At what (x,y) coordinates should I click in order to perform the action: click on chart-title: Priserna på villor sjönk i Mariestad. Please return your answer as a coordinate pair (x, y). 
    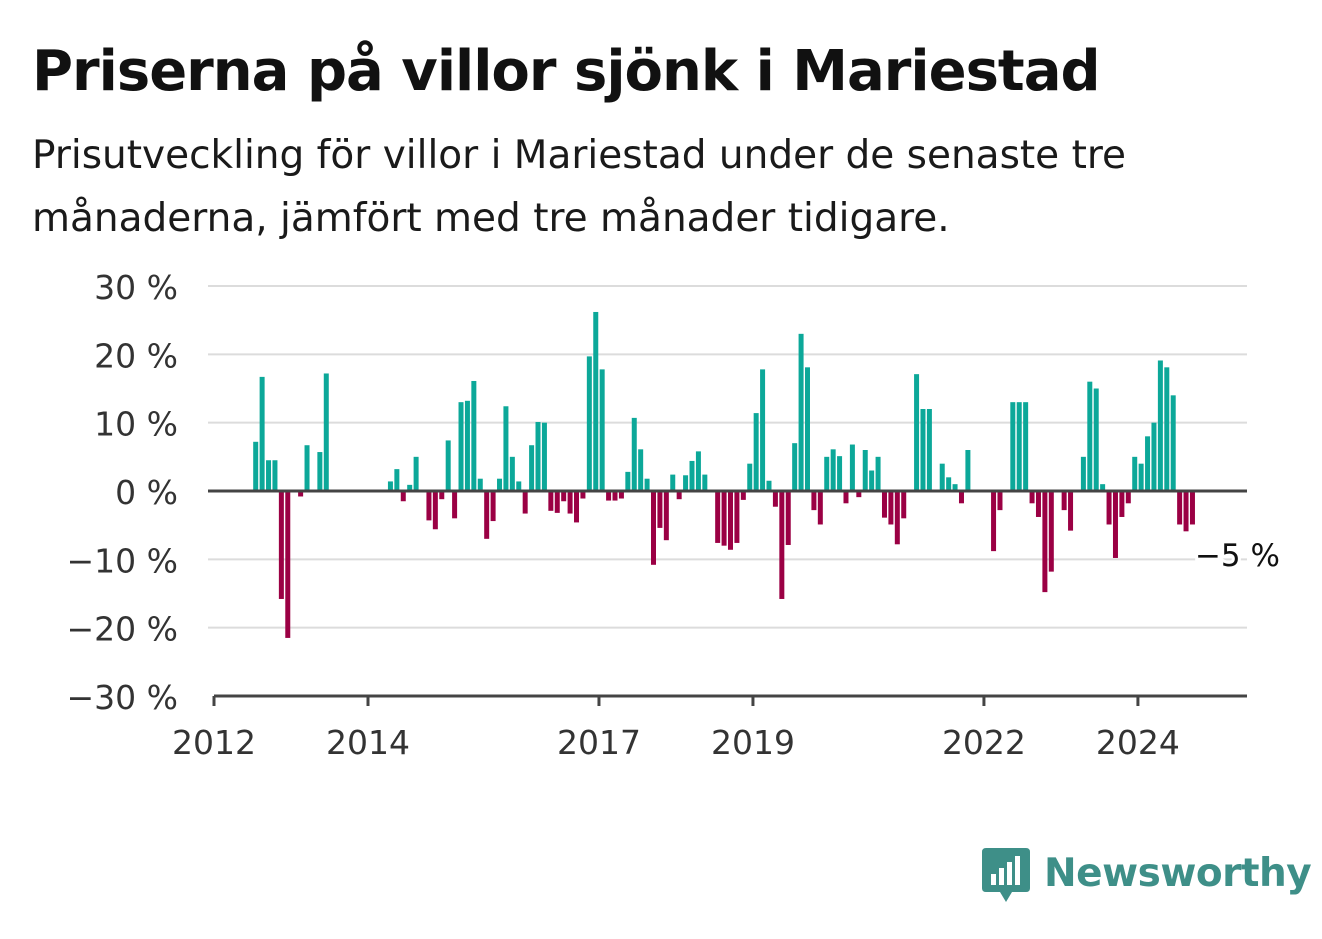
    Looking at the image, I should click on (566, 71).